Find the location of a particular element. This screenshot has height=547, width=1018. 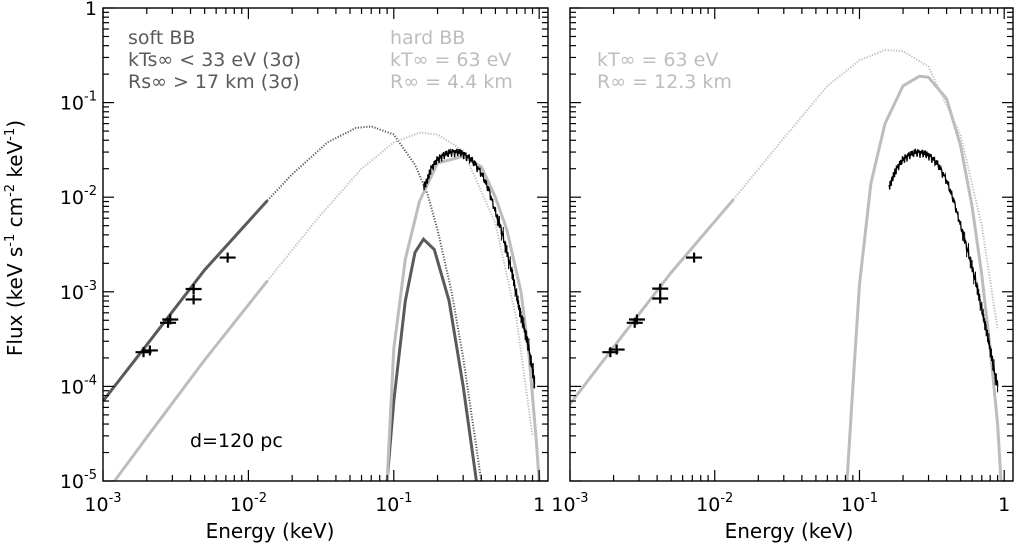

right-temperature: kT∞ = 63 eV is located at coordinates (657, 60).